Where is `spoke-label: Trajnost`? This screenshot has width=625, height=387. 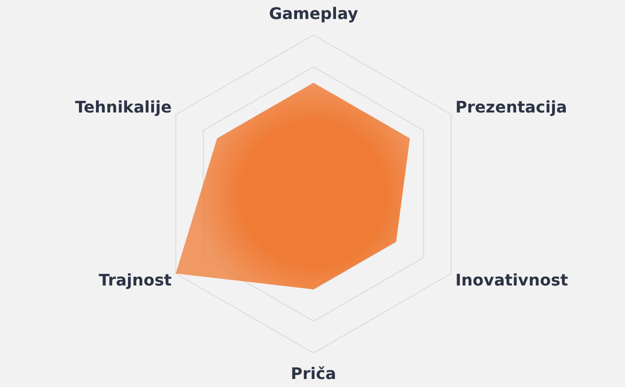
spoke-label: Trajnost is located at coordinates (135, 280).